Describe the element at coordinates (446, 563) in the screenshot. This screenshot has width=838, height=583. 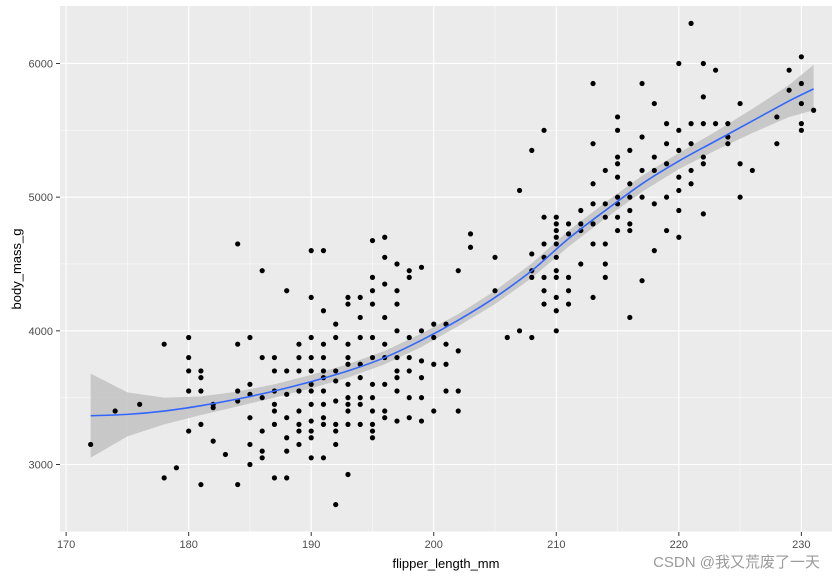
I see `x-axis-title: flipper_length_mm` at that location.